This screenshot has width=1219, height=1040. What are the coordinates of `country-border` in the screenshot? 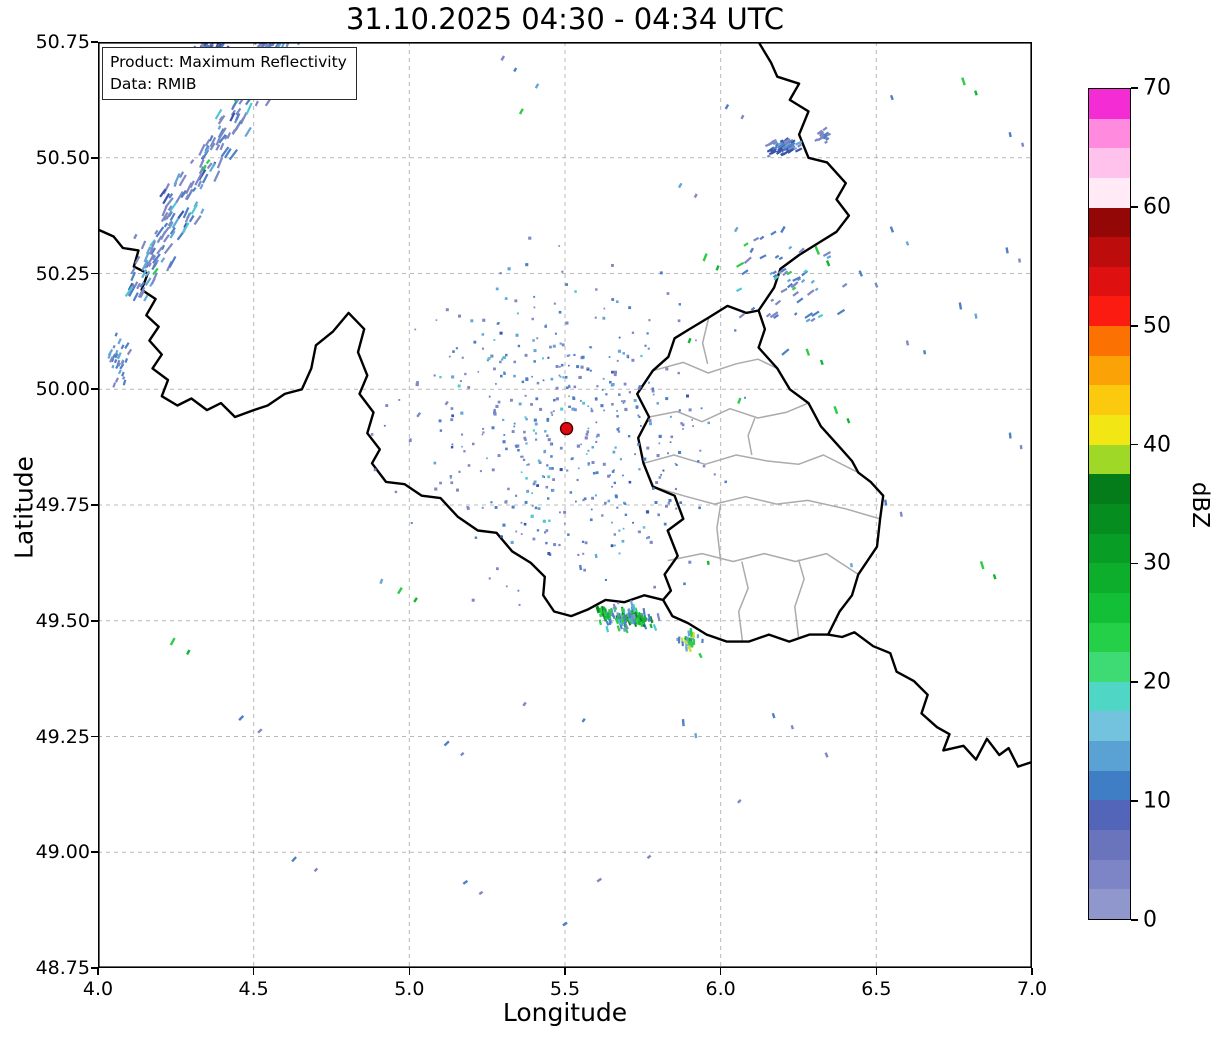 It's located at (846, 683).